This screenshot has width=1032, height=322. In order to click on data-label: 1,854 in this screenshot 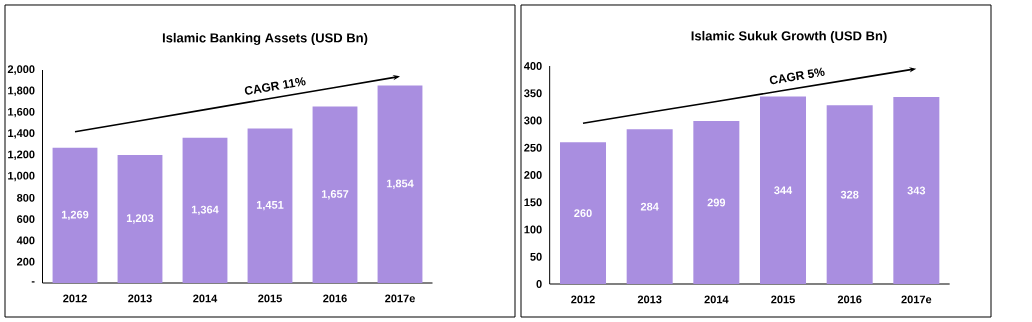, I will do `click(400, 184)`.